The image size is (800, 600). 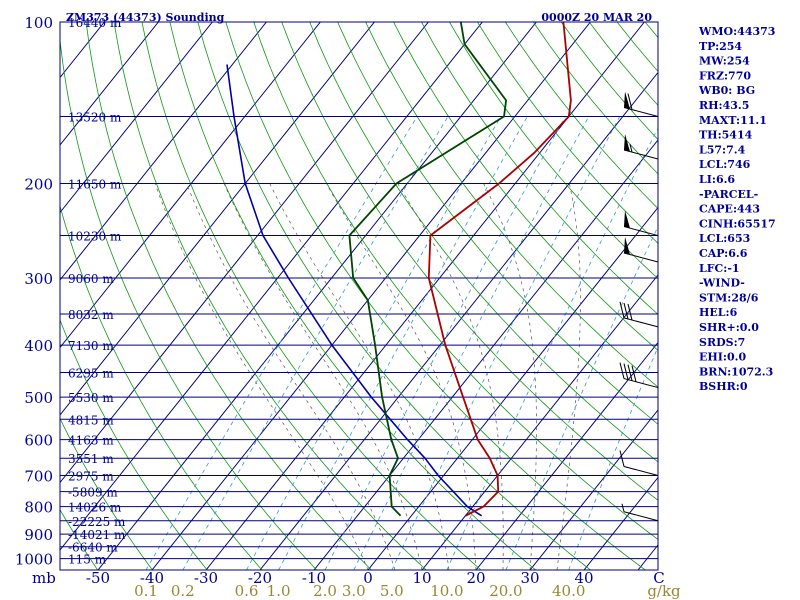 I want to click on temperature-tick-label: 40, so click(x=583, y=578).